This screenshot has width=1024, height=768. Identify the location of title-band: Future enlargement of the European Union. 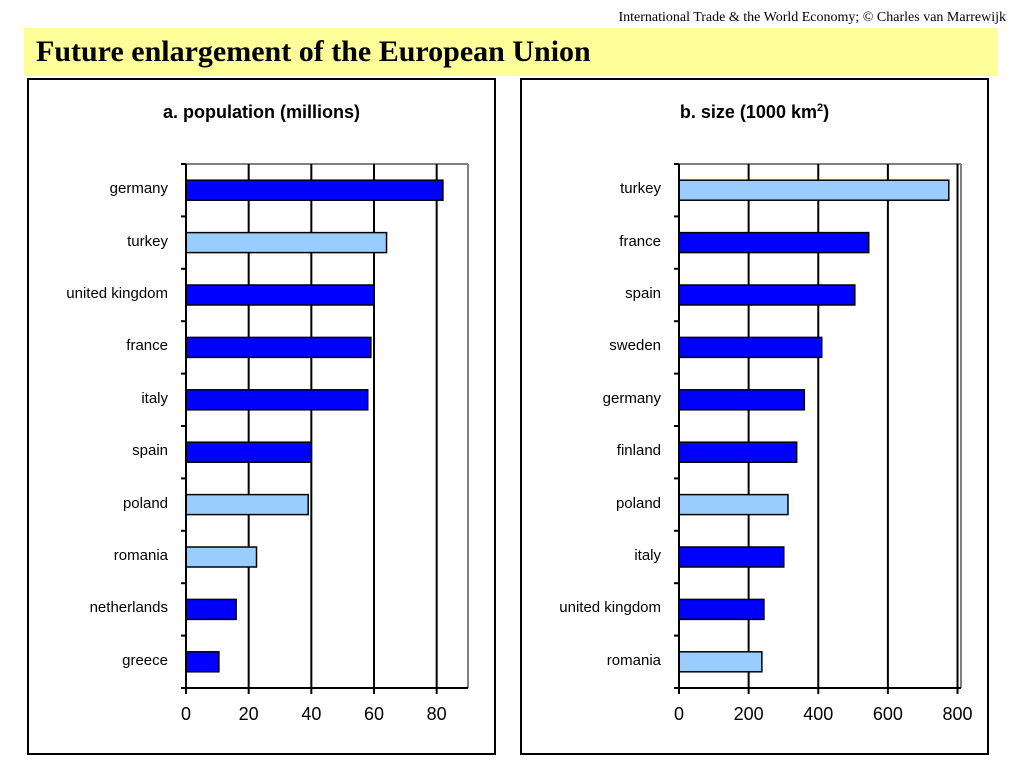
(511, 52).